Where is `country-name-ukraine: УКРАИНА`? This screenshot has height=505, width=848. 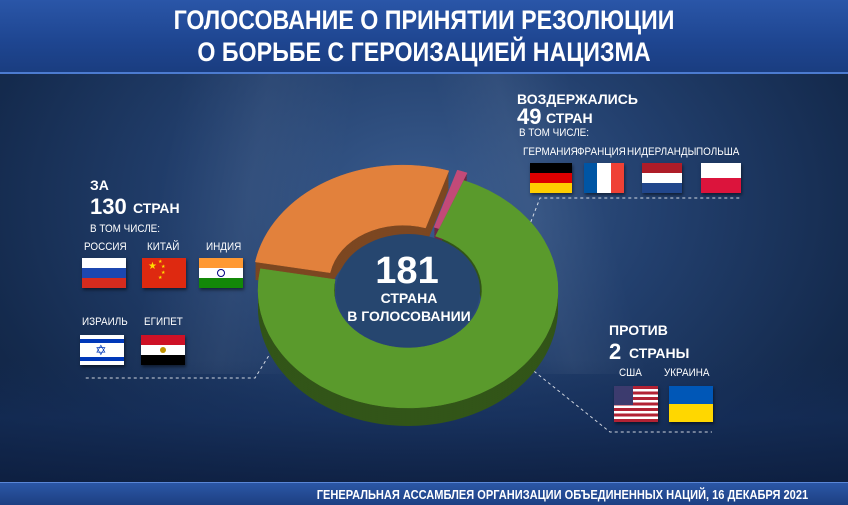
country-name-ukraine: УКРАИНА is located at coordinates (687, 373).